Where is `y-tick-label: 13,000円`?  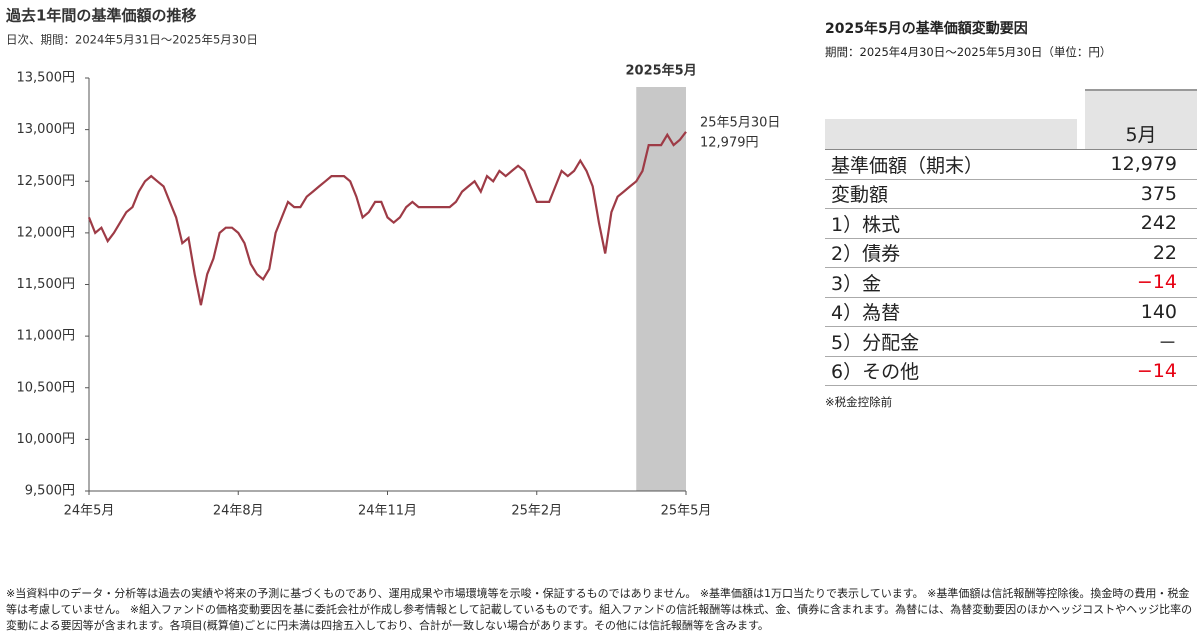 y-tick-label: 13,000円 is located at coordinates (46, 129).